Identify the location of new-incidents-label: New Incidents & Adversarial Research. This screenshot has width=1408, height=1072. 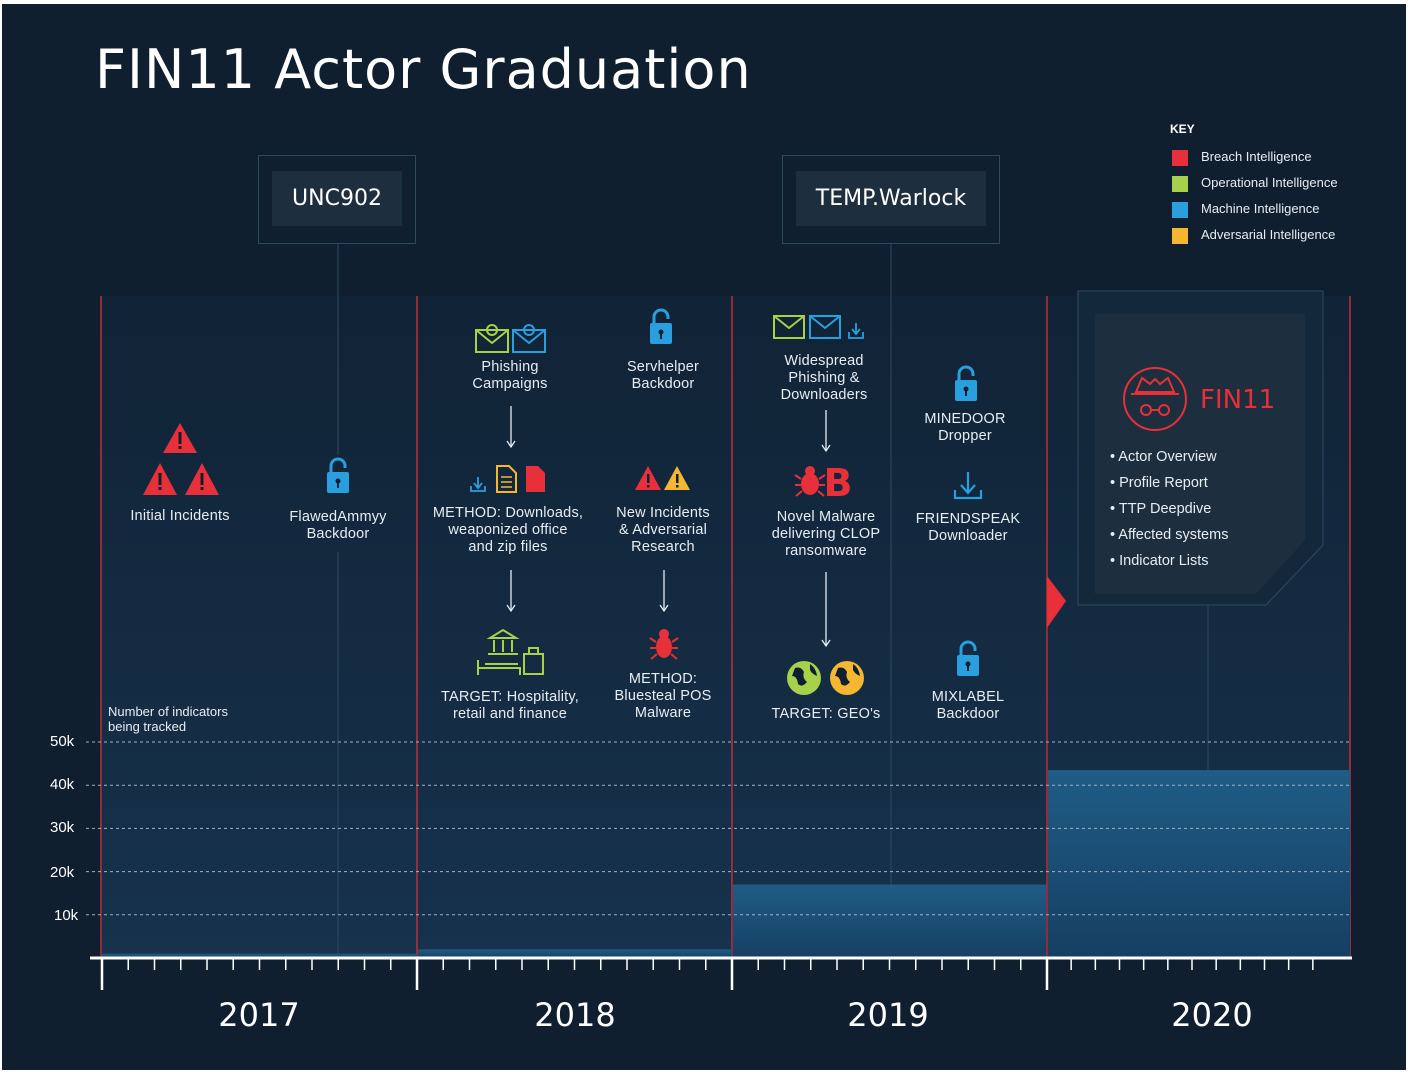
(663, 530).